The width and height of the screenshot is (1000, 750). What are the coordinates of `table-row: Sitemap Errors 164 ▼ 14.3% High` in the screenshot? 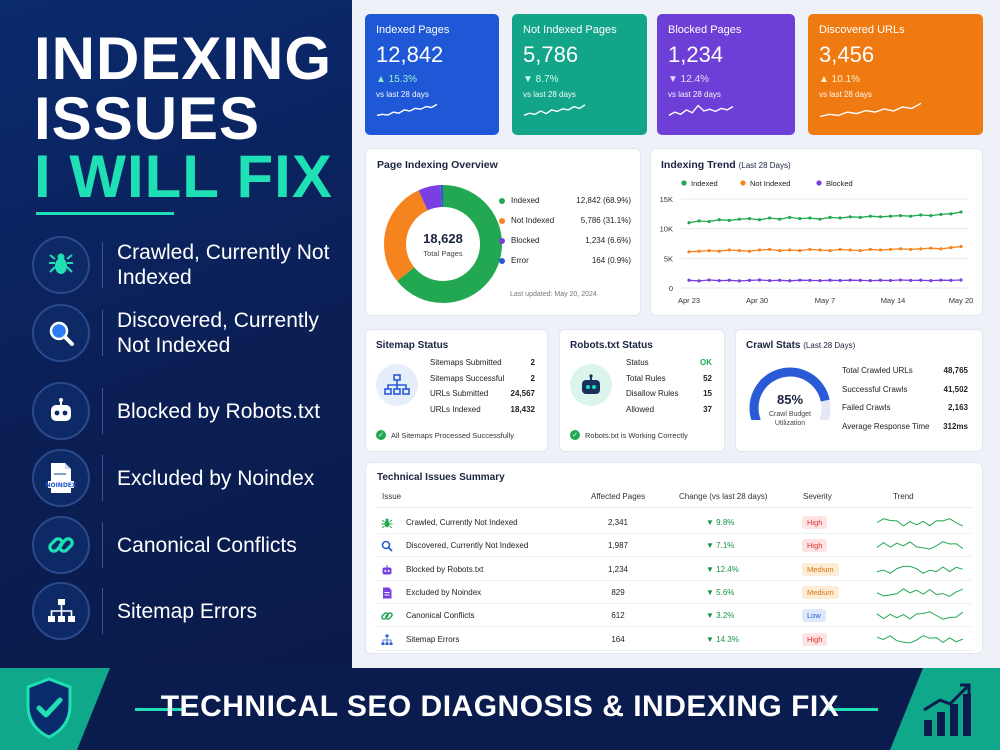 It's located at (674, 639).